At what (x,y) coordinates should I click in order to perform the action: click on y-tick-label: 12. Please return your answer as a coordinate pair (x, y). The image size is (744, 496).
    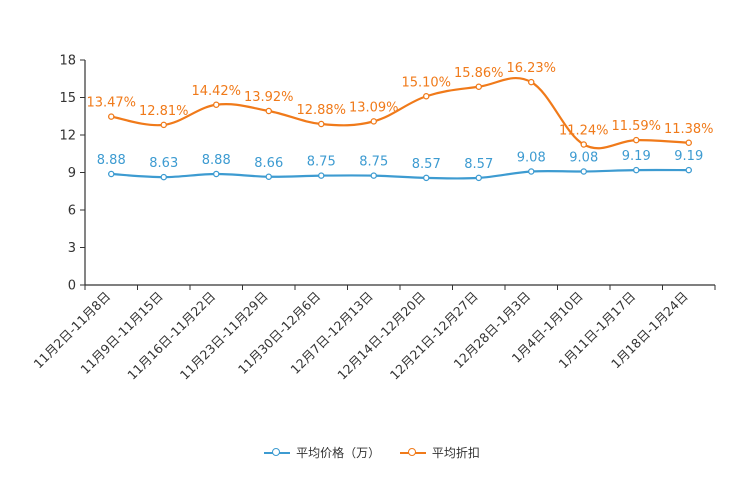
    Looking at the image, I should click on (67, 136).